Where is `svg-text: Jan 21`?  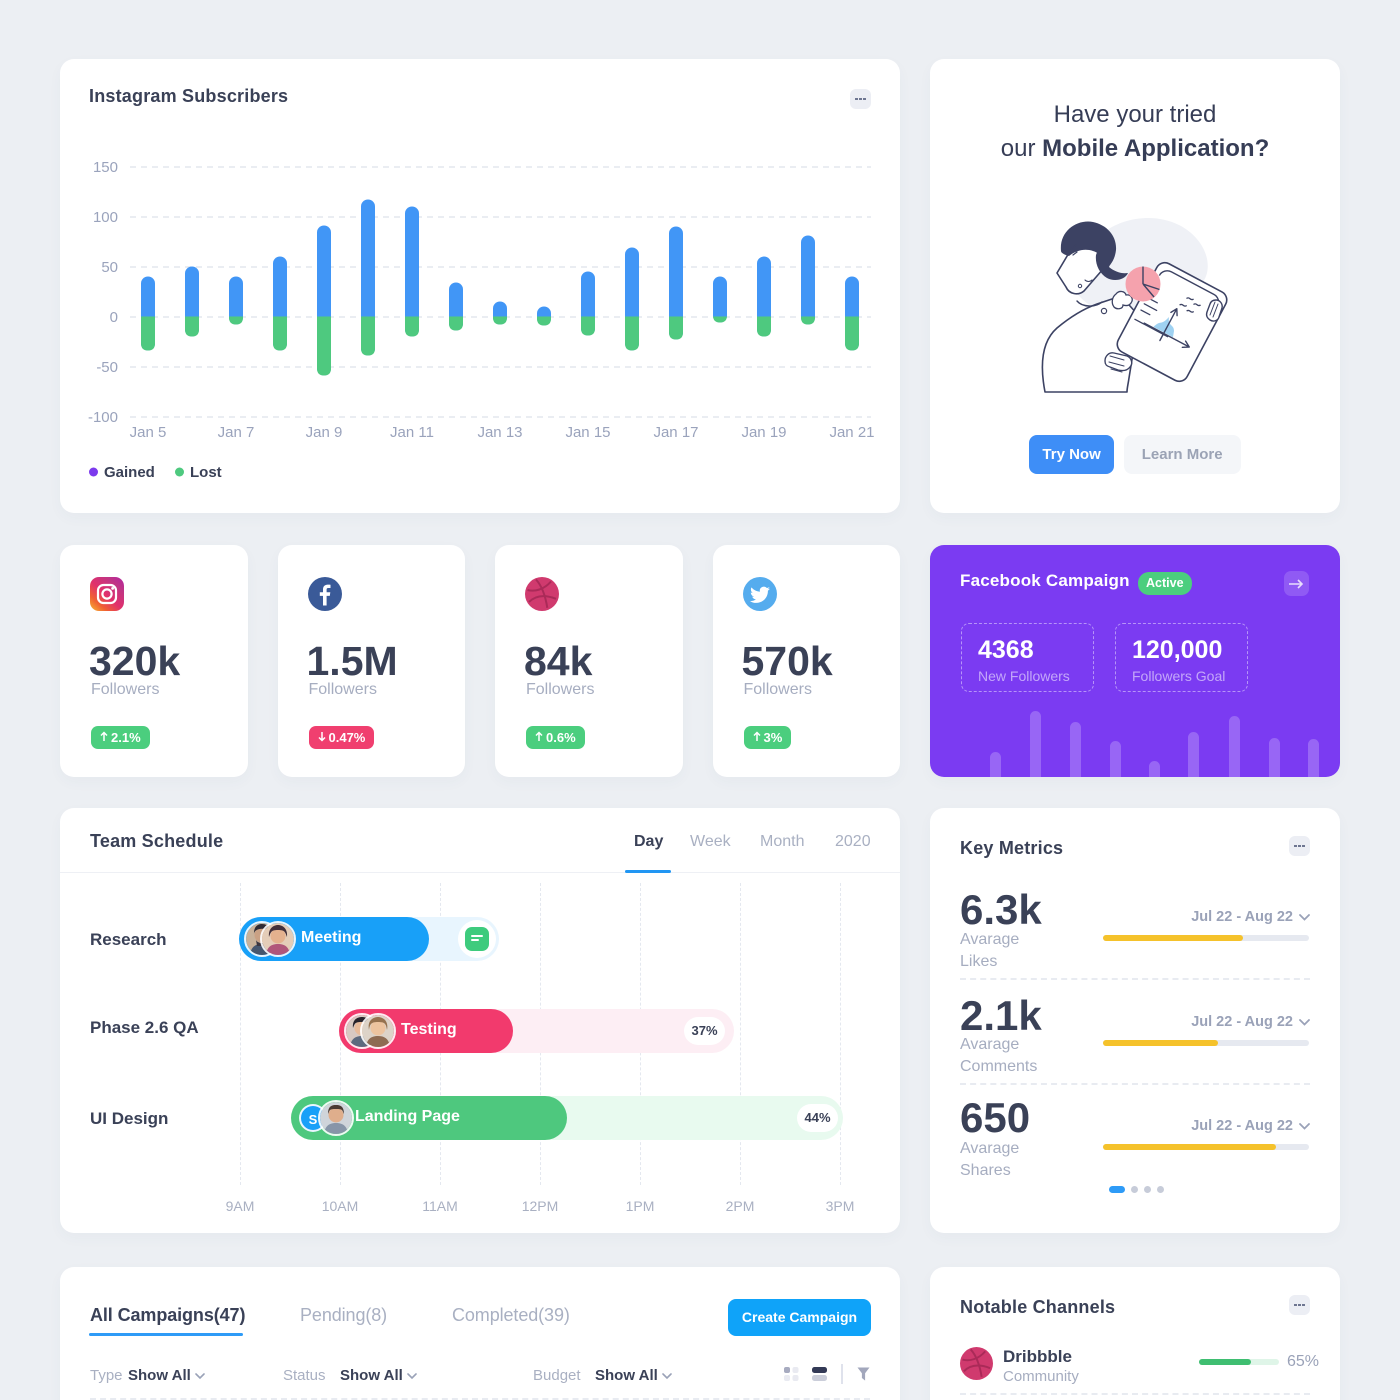 svg-text: Jan 21 is located at coordinates (851, 432).